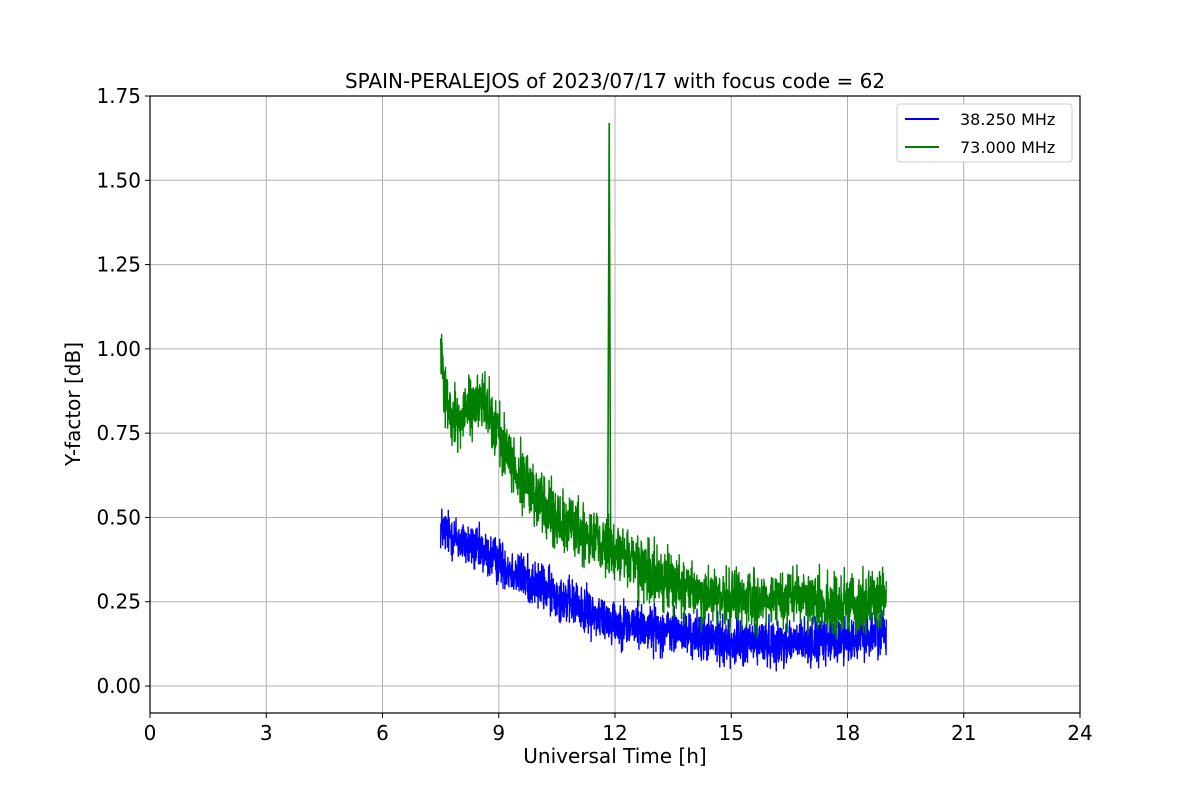 This screenshot has height=800, width=1200. I want to click on legend-label-series-1: 38.250 MHz, so click(1007, 119).